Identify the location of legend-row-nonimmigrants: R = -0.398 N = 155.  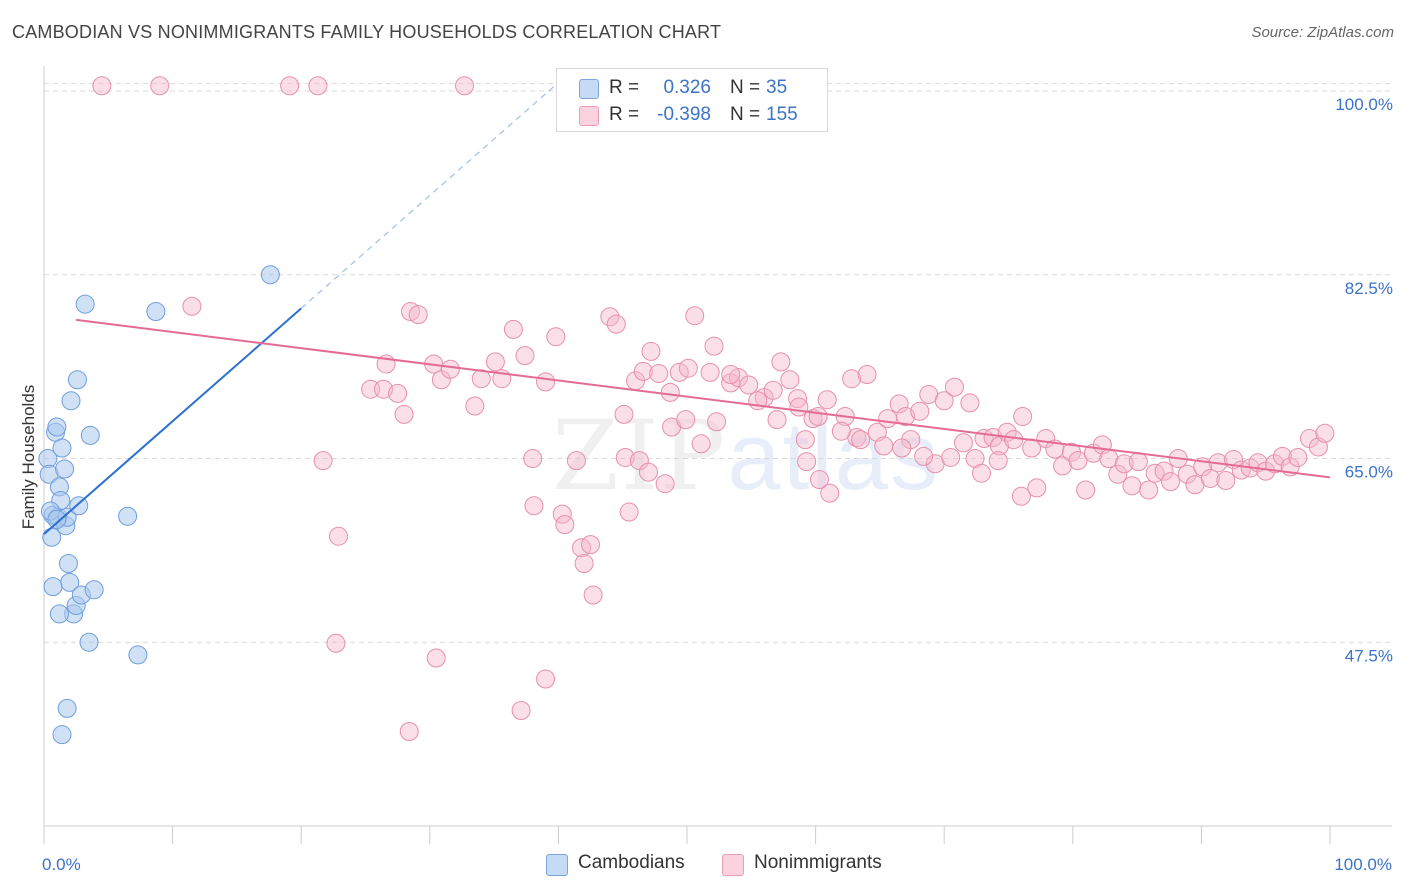
(692, 115).